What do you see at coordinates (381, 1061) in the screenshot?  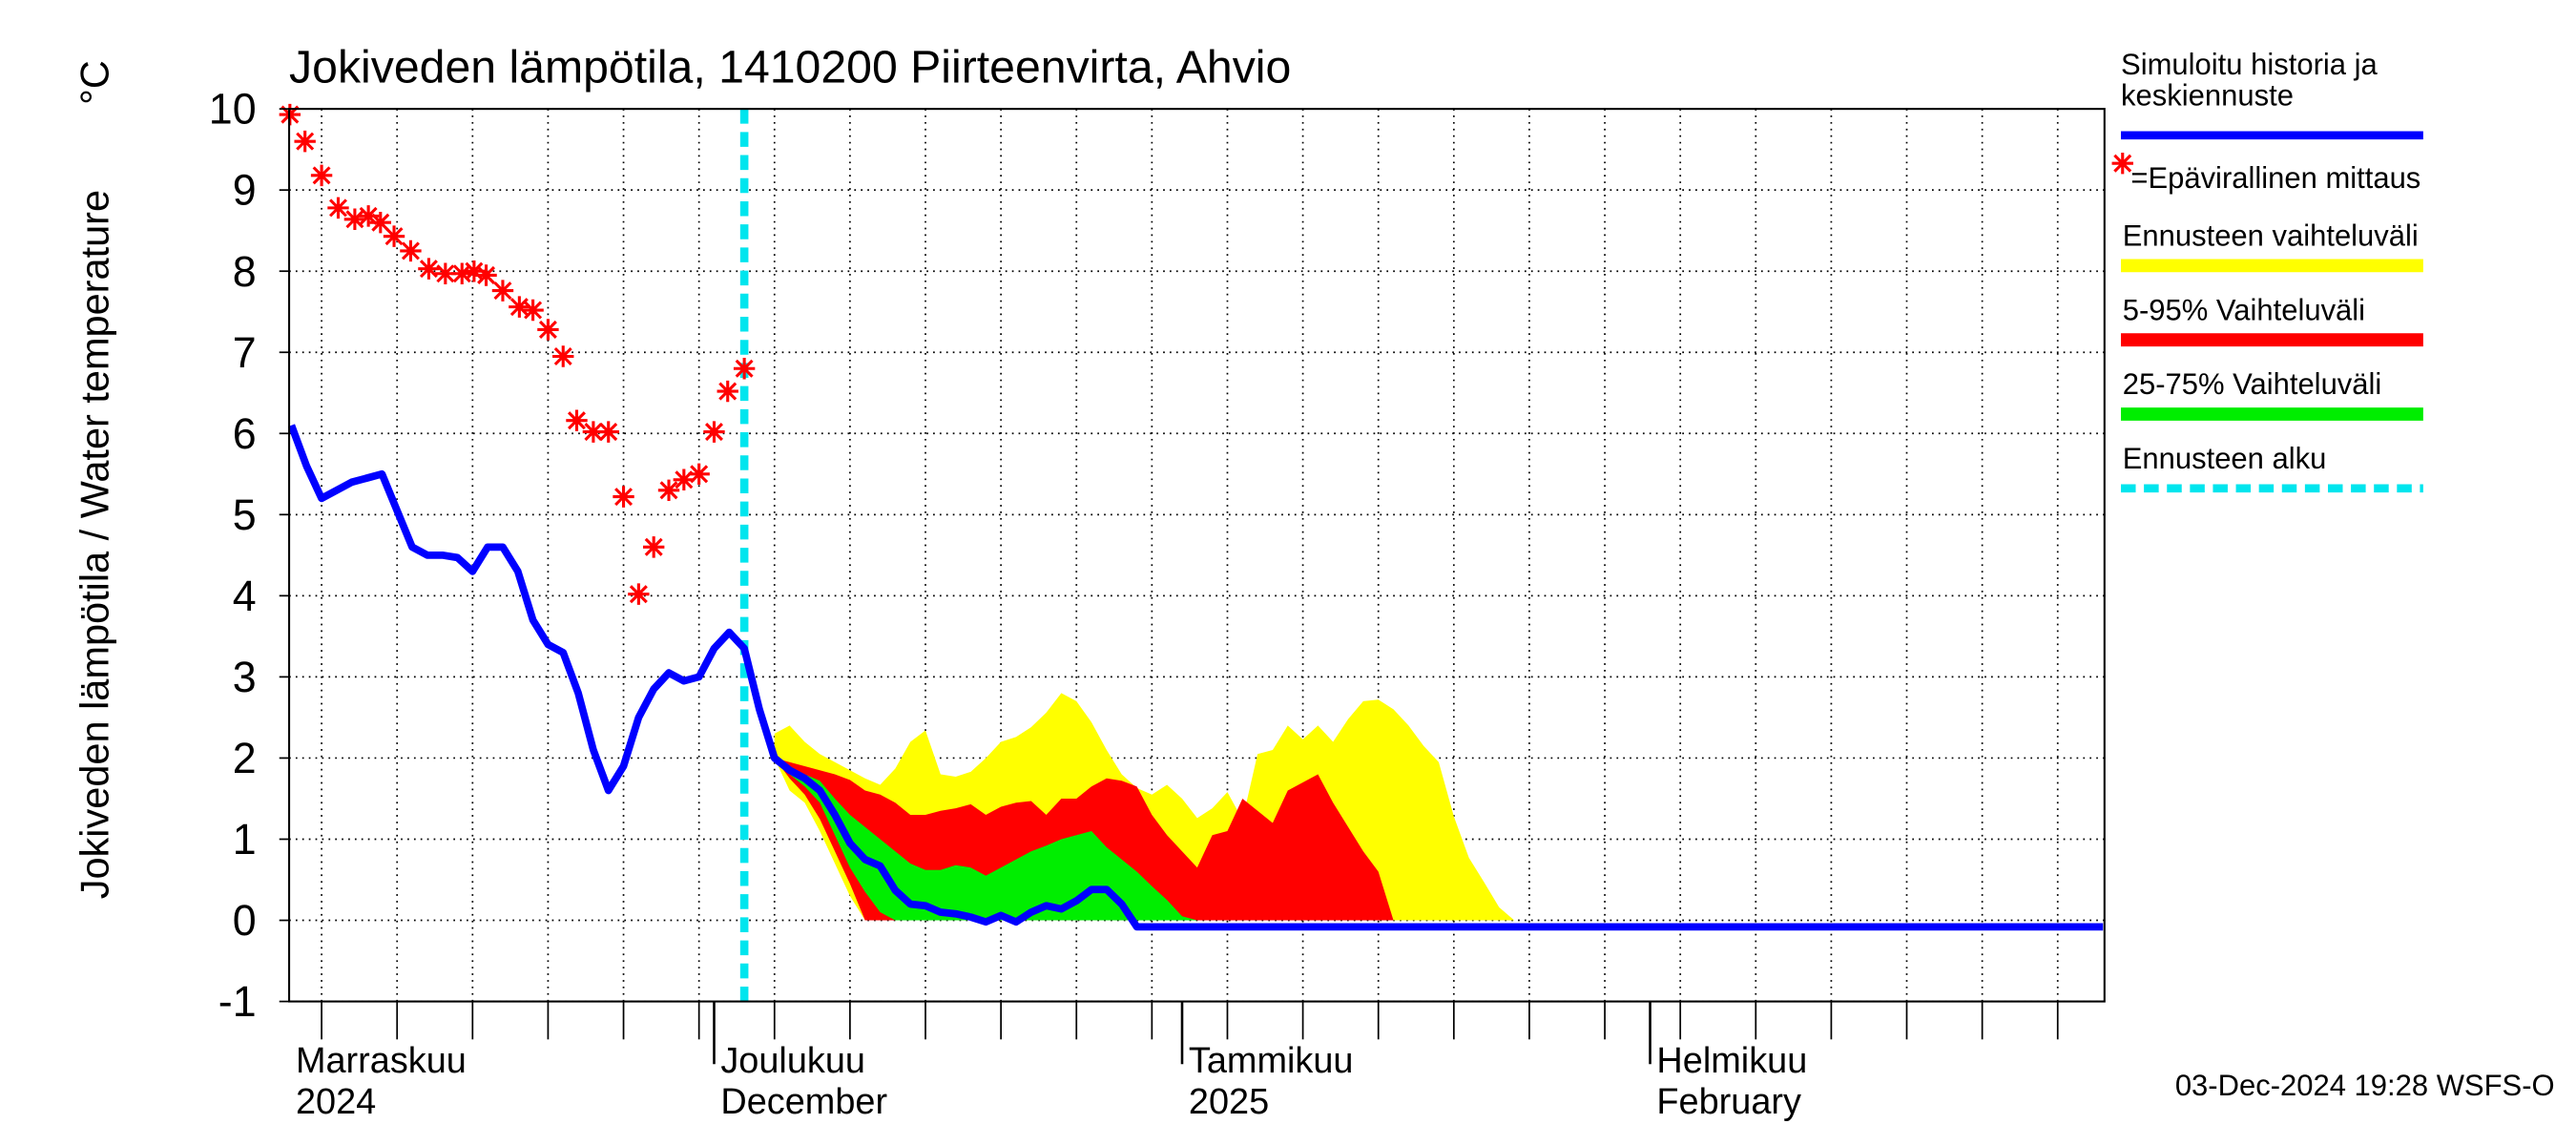 I see `x-tick-label: Marraskuu` at bounding box center [381, 1061].